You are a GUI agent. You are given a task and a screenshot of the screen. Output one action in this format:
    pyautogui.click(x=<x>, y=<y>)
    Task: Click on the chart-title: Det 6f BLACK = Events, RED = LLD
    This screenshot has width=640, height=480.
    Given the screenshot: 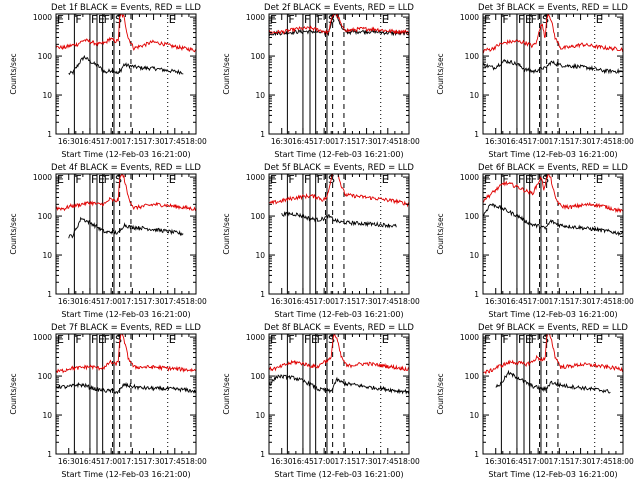 What is the action you would take?
    pyautogui.click(x=553, y=168)
    